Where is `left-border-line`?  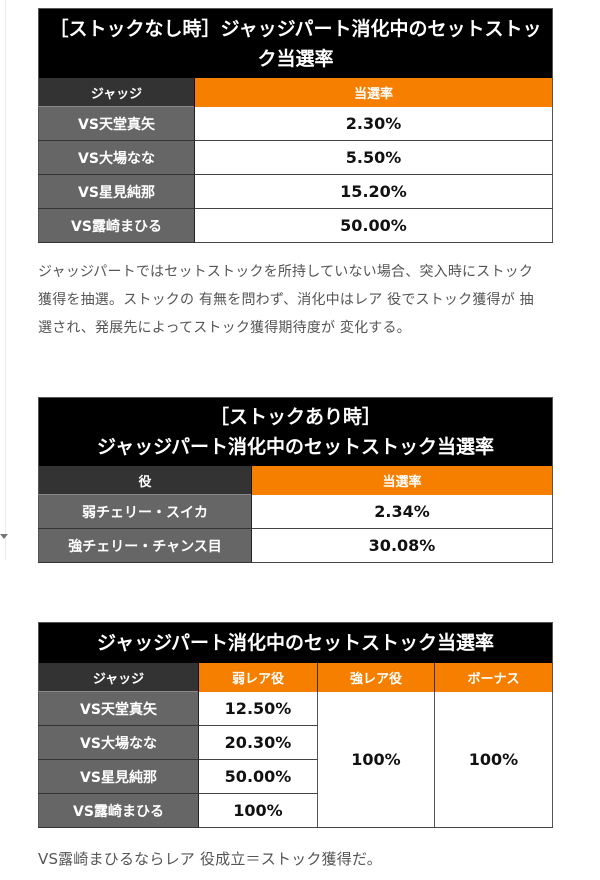
left-border-line is located at coordinates (5, 280).